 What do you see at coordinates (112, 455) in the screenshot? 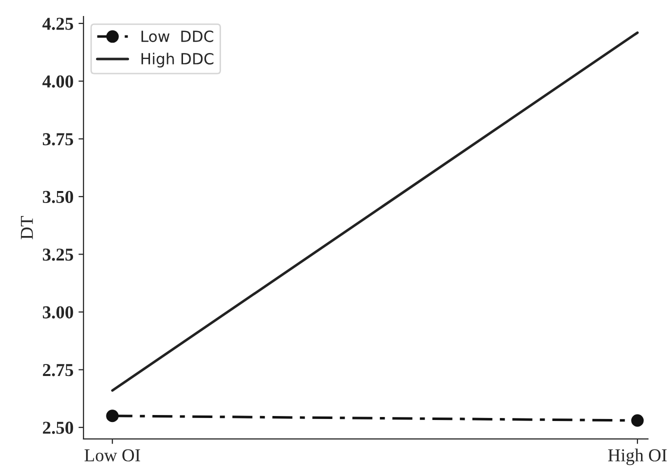
I see `x-tick-label: Low OI` at bounding box center [112, 455].